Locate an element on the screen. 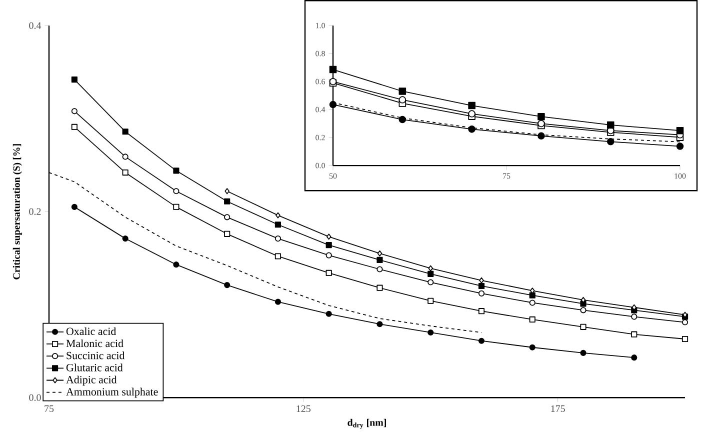 Image resolution: width=702 pixels, height=448 pixels. legend-label: Ammonium sulphate is located at coordinates (112, 393).